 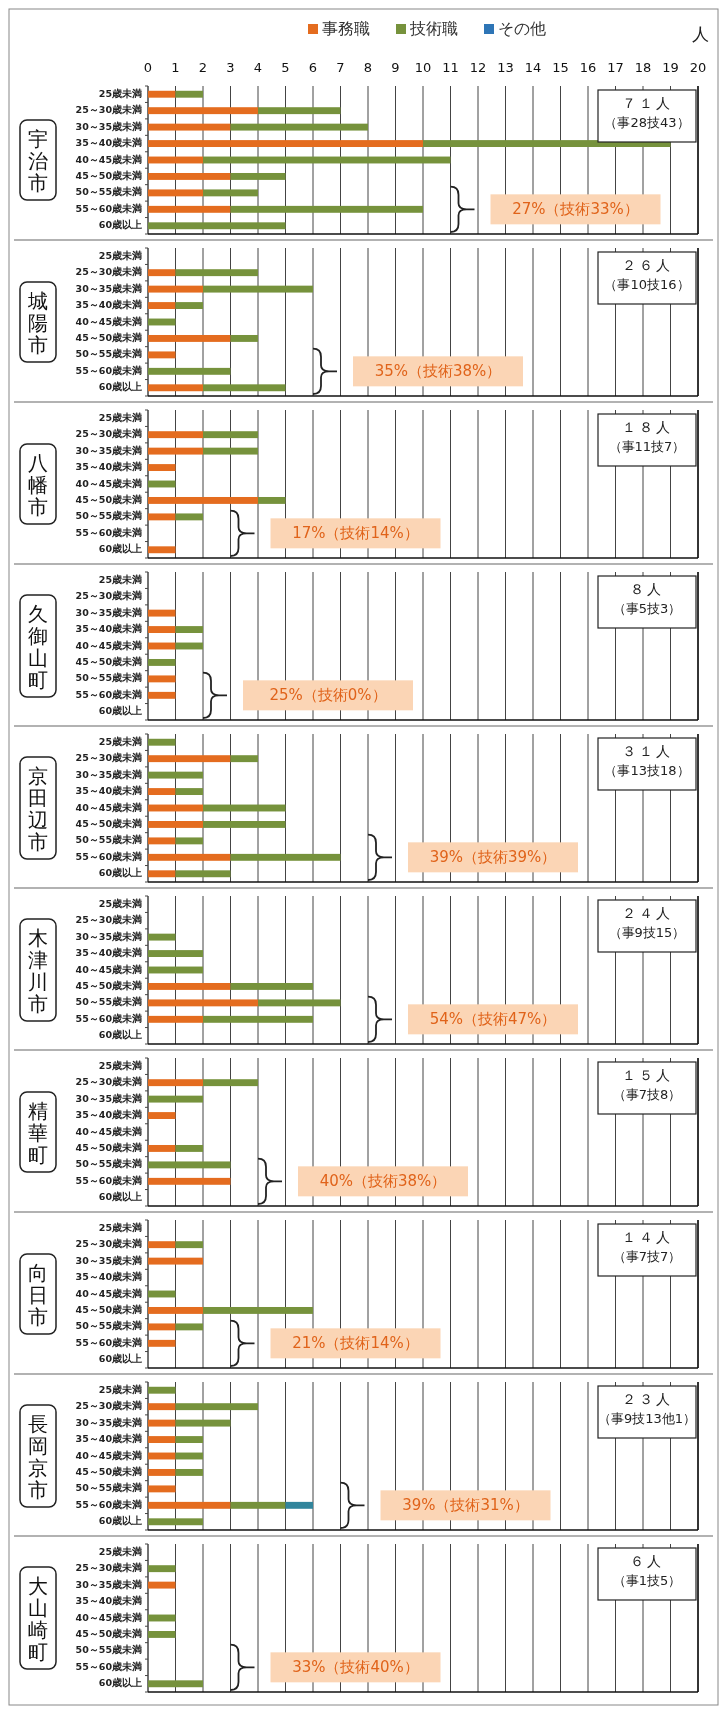 I want to click on x-tick-label: 17, so click(x=615, y=67).